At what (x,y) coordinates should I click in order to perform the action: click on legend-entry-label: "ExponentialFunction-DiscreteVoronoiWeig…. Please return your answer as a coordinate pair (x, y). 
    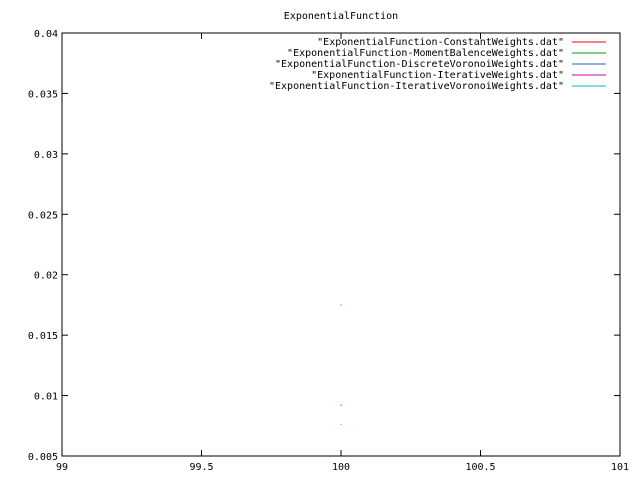
    Looking at the image, I should click on (419, 64).